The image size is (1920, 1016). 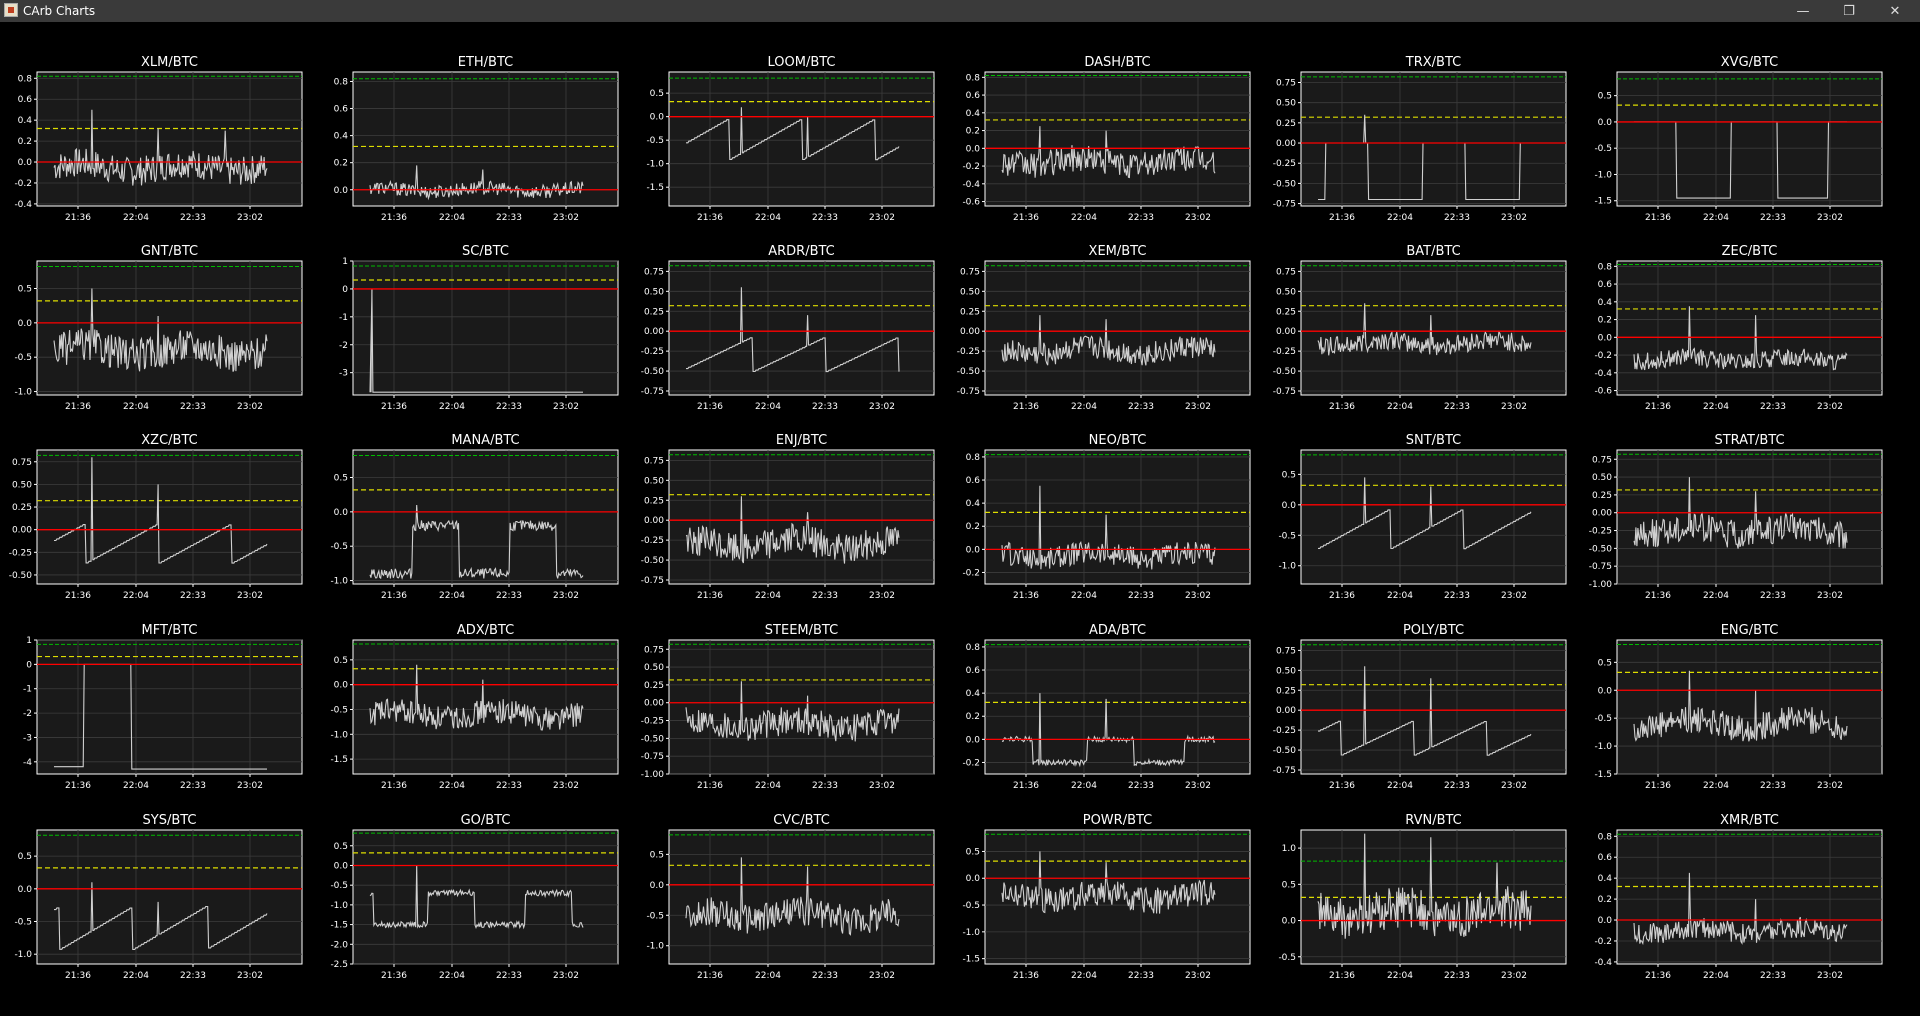 What do you see at coordinates (163, 707) in the screenshot?
I see `chart-mft-btc: MFT/BTC 1 0 -1 -2 -3 -4 21:36 22:04 22:33 23:02` at bounding box center [163, 707].